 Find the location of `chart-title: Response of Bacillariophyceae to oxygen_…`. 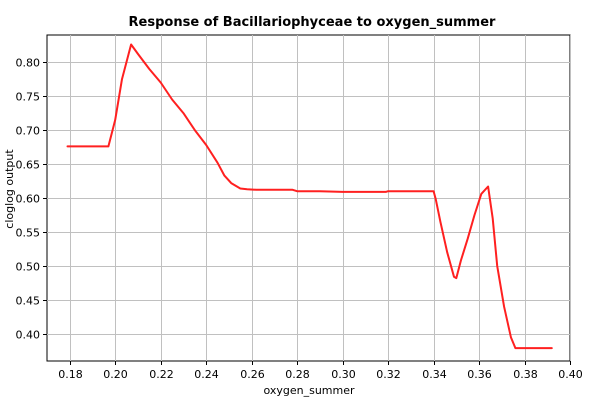

chart-title: Response of Bacillariophyceae to oxygen_… is located at coordinates (312, 22).